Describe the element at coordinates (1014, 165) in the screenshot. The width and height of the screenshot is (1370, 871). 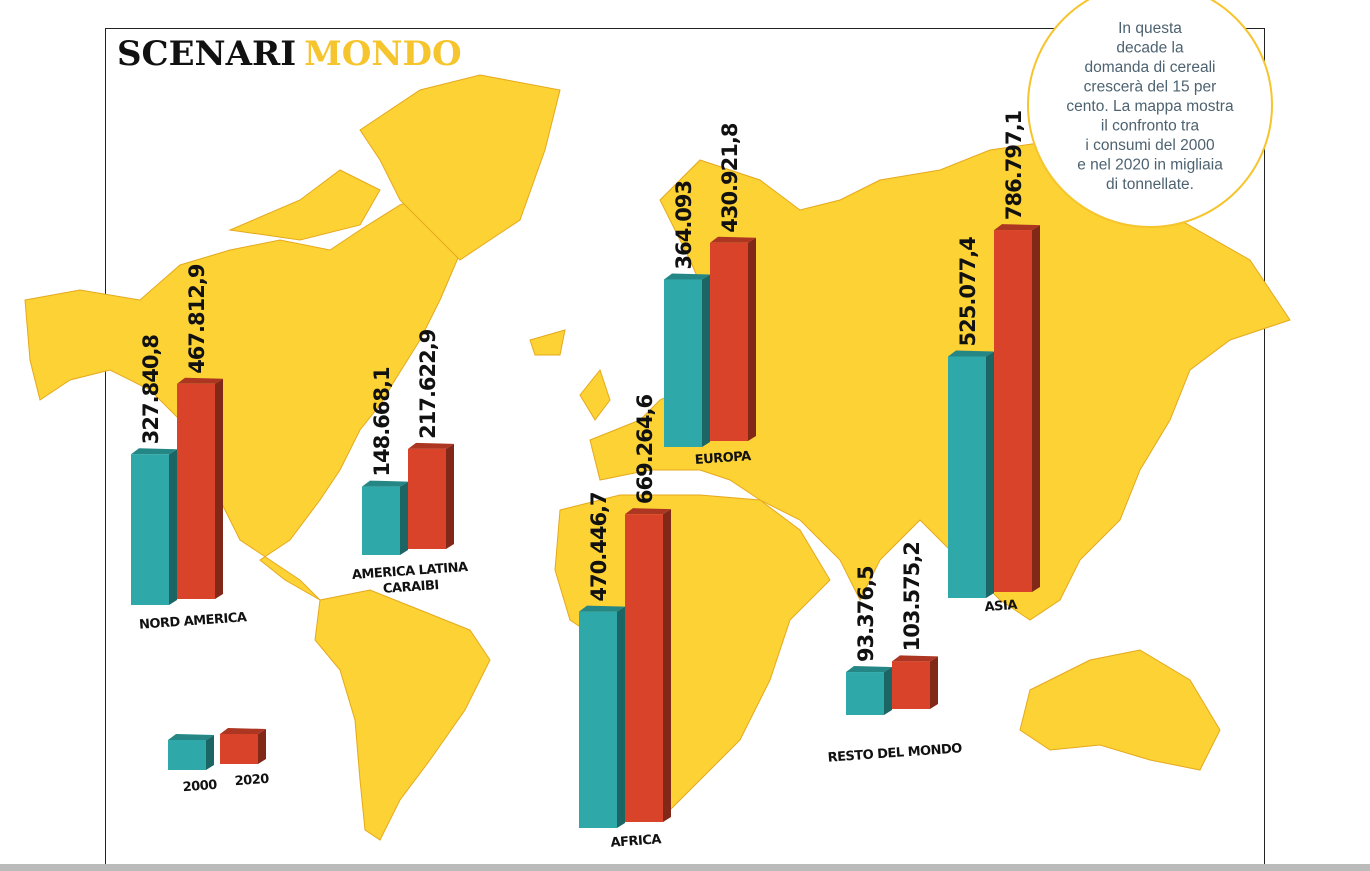
I see `value-label: 786.797,1` at that location.